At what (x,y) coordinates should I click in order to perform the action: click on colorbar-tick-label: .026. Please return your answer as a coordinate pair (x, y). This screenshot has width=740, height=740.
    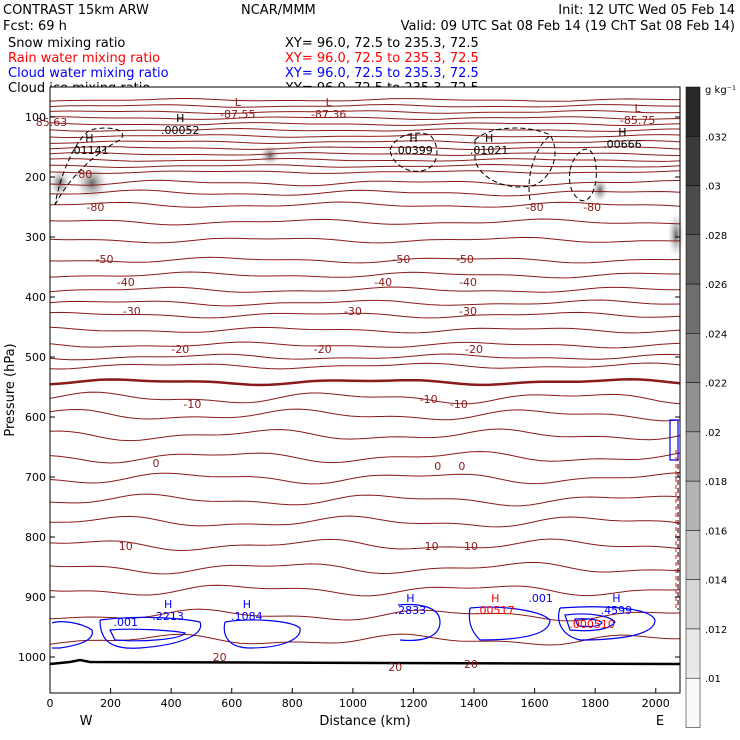
    Looking at the image, I should click on (716, 285).